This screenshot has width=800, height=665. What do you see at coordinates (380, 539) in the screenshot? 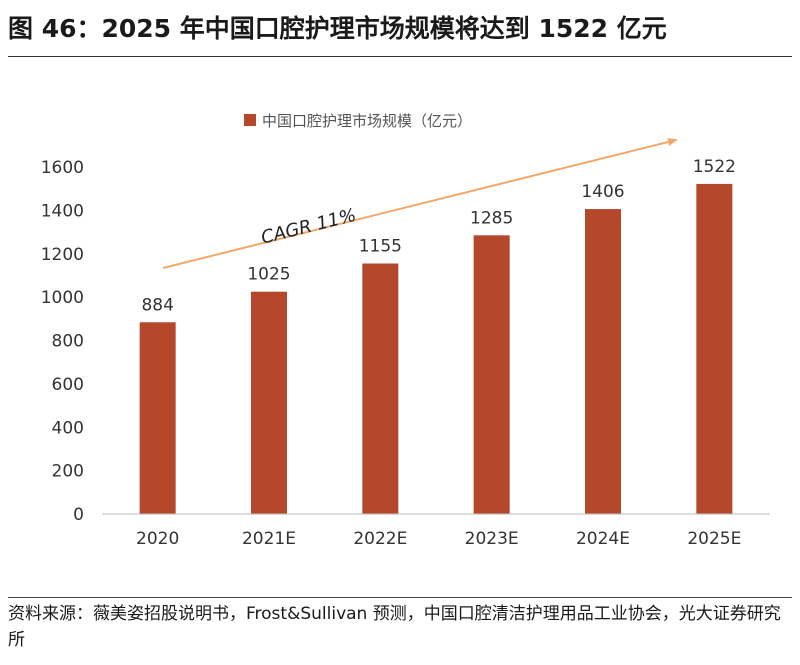
I see `x-tick-label: 2022E` at bounding box center [380, 539].